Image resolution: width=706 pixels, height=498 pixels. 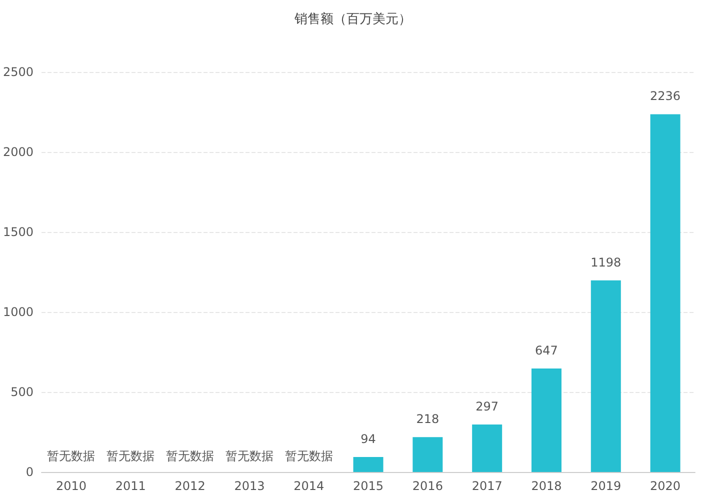 I want to click on x-tick-label: 2020, so click(x=665, y=486).